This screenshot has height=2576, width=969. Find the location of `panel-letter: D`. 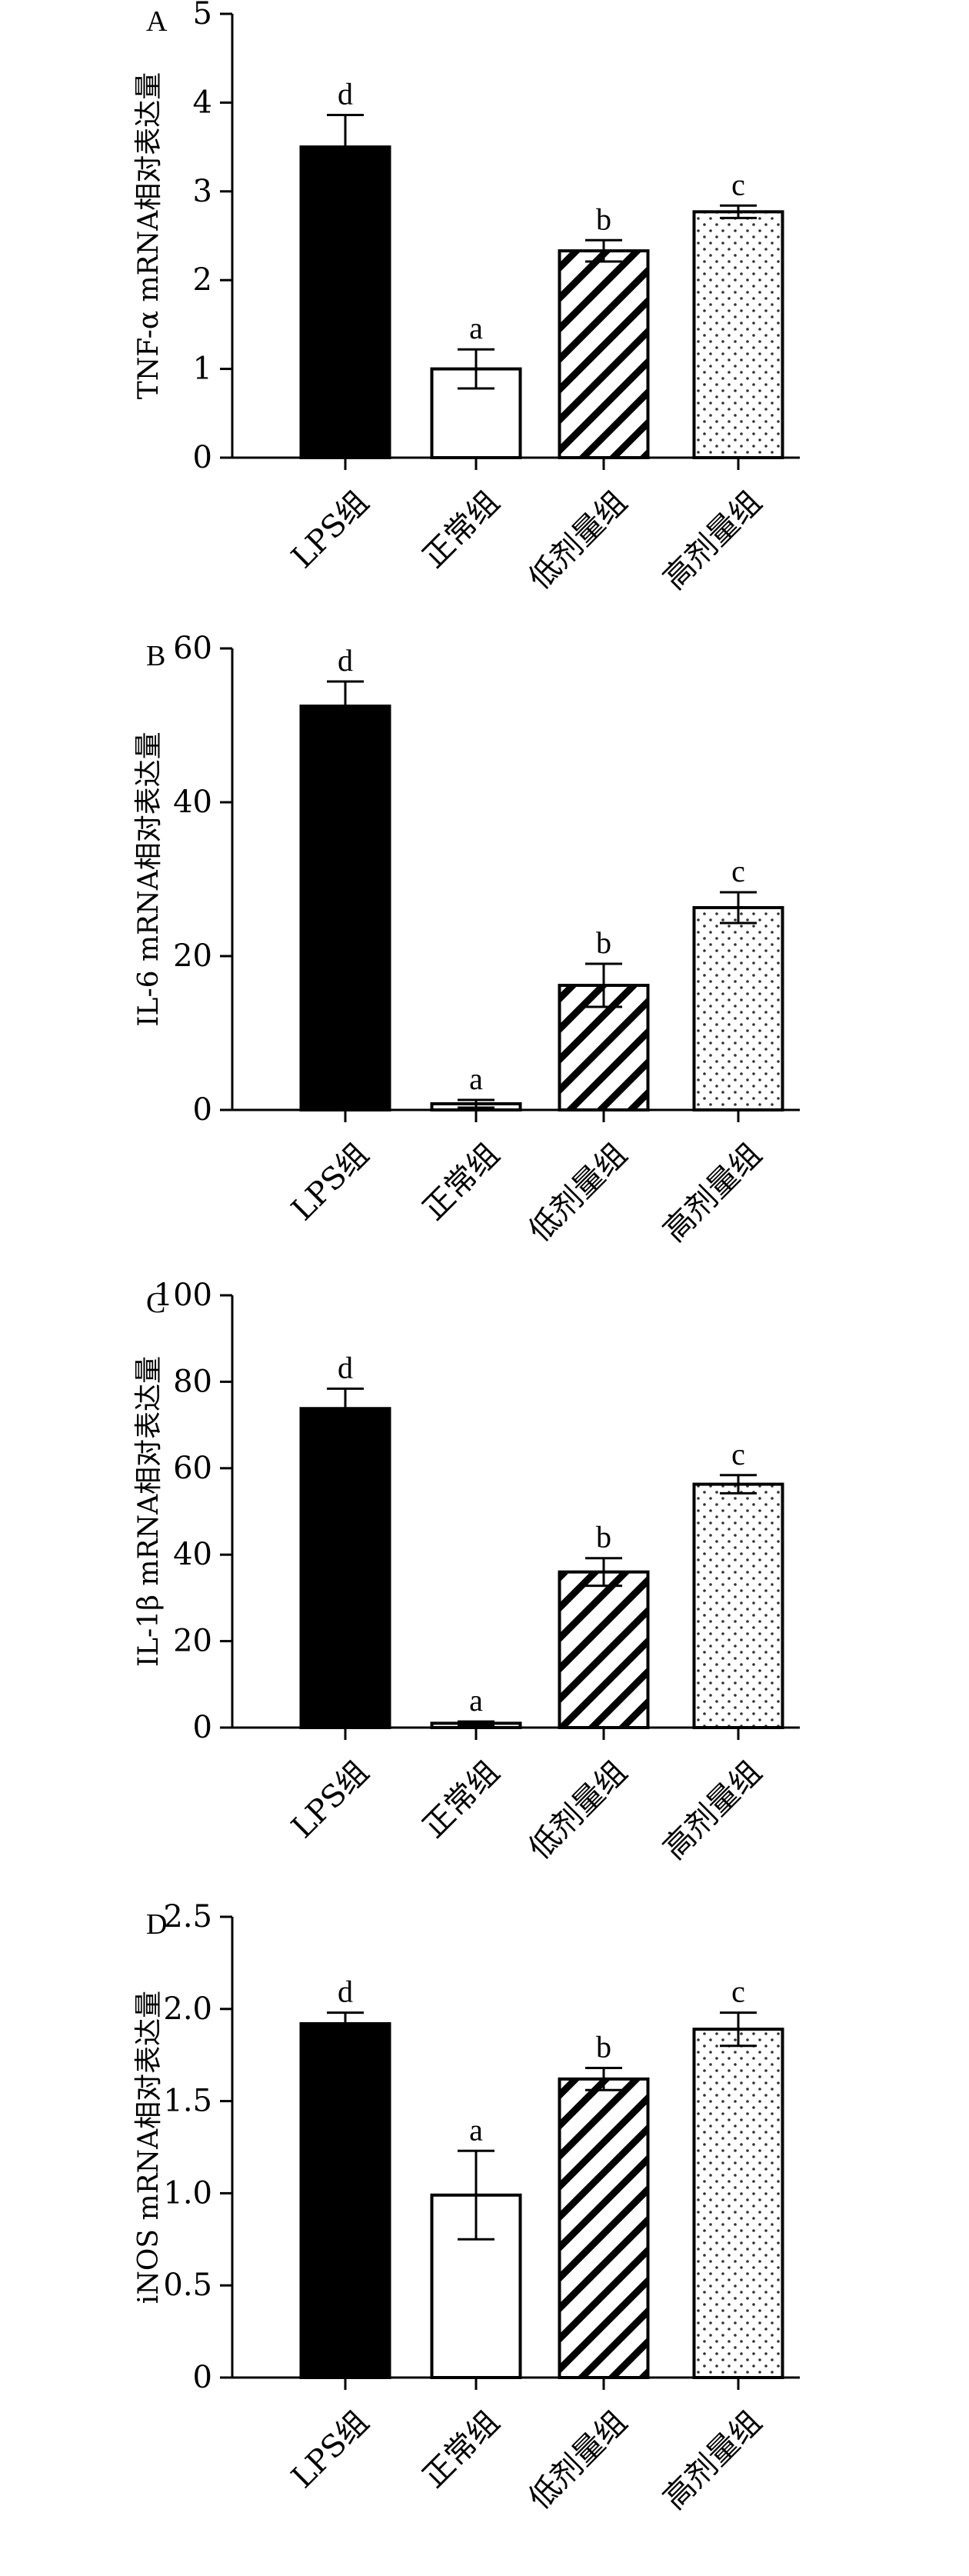

panel-letter: D is located at coordinates (156, 1924).